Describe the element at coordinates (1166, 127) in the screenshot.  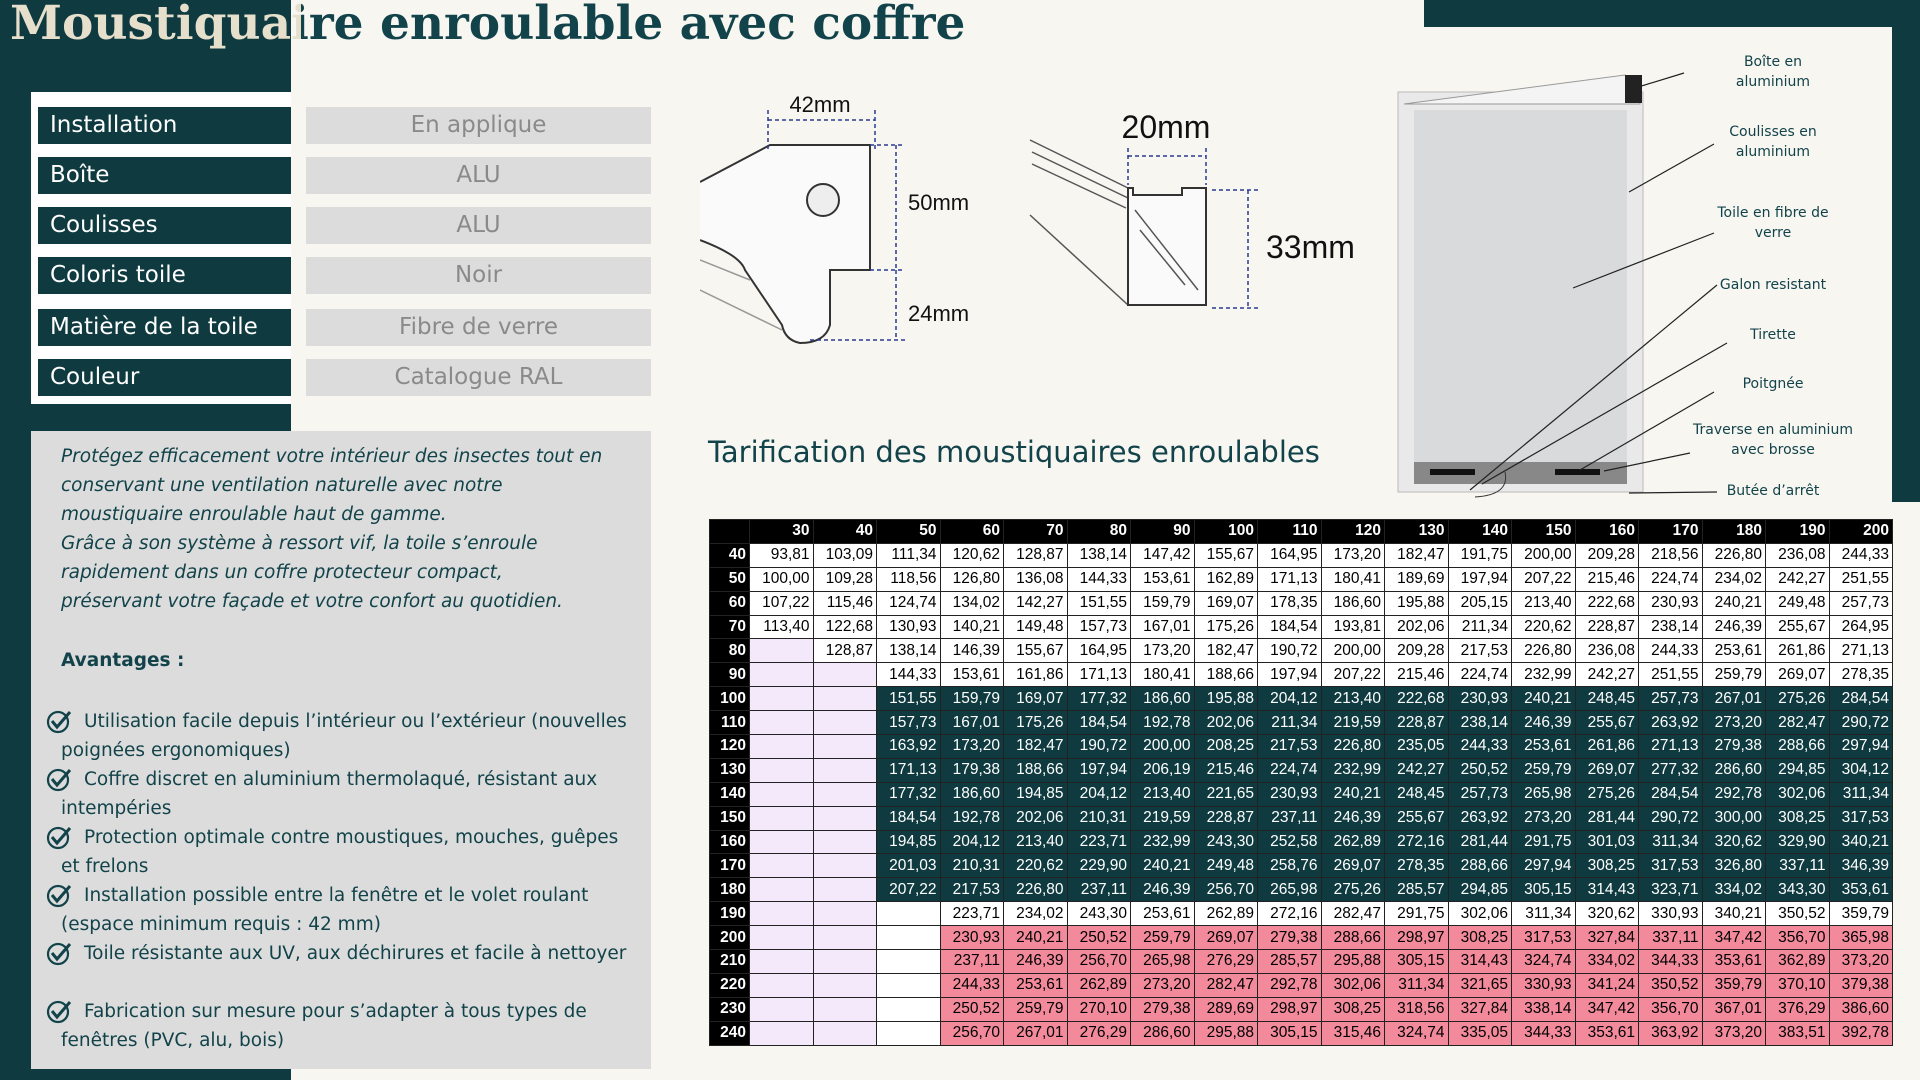
I see `dimension-label: 20mm` at that location.